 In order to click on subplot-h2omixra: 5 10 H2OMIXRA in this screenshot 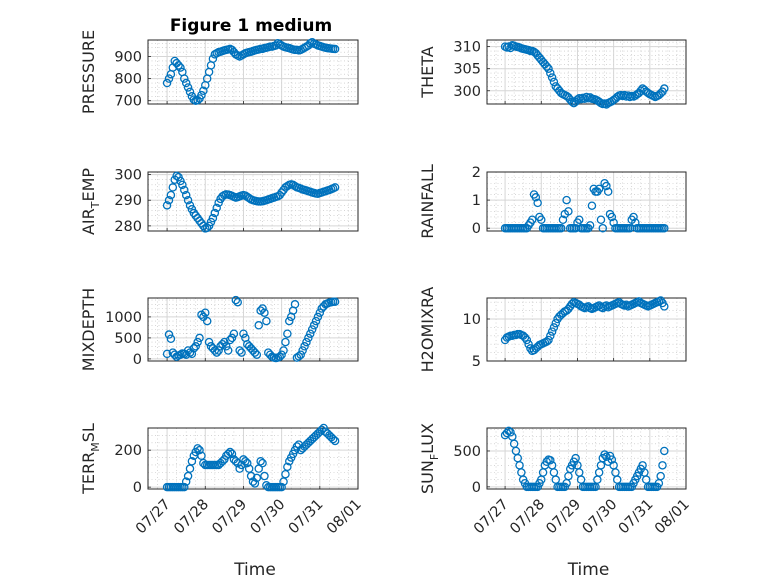, I will do `click(552, 330)`.